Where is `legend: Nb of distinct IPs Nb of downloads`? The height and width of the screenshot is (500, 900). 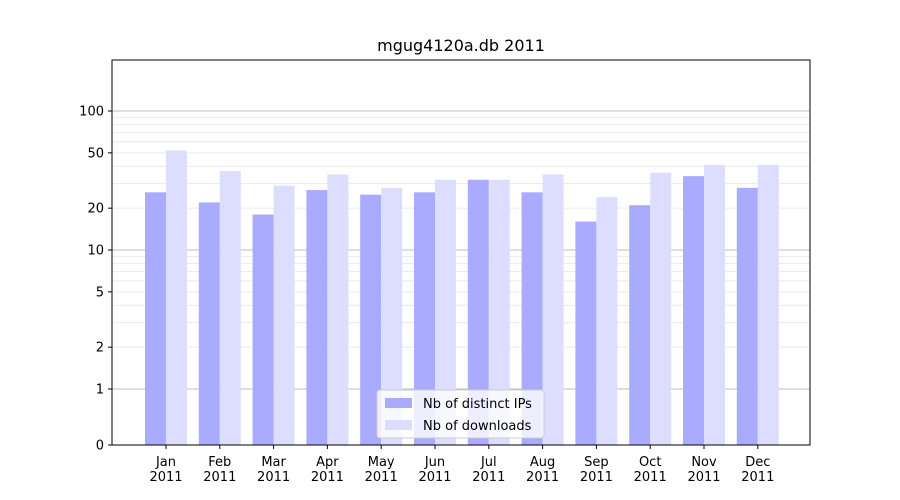
legend: Nb of distinct IPs Nb of downloads is located at coordinates (460, 414).